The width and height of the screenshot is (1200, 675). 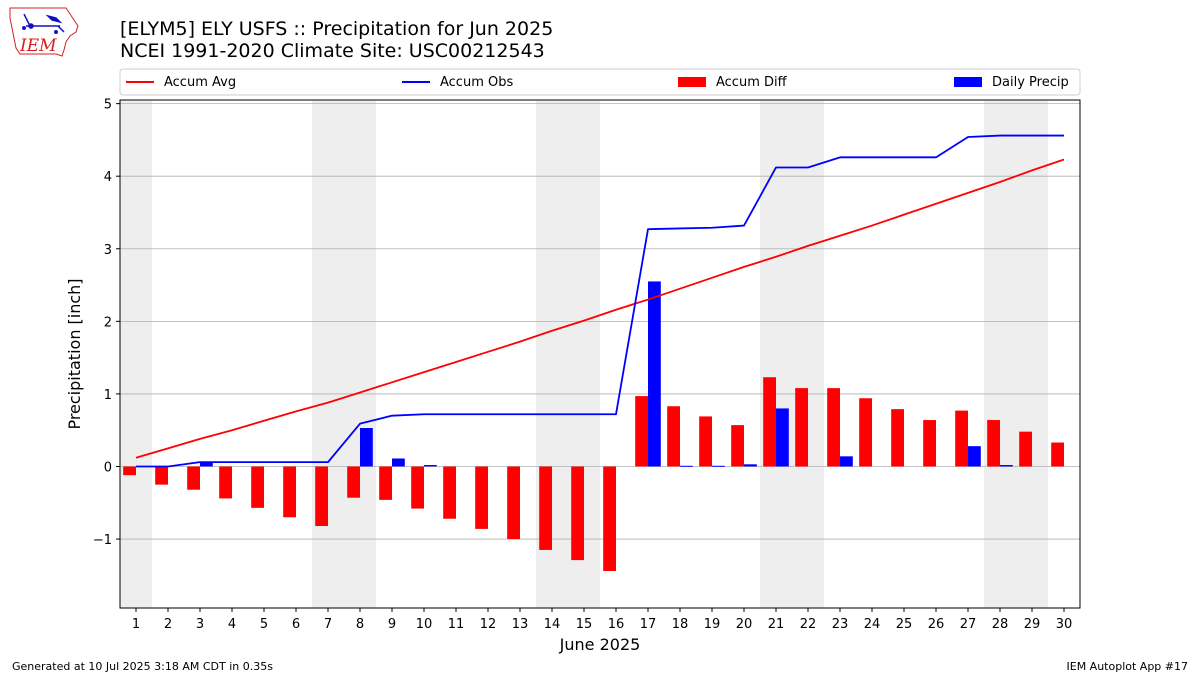 I want to click on iowa-state-outline, so click(x=44, y=32).